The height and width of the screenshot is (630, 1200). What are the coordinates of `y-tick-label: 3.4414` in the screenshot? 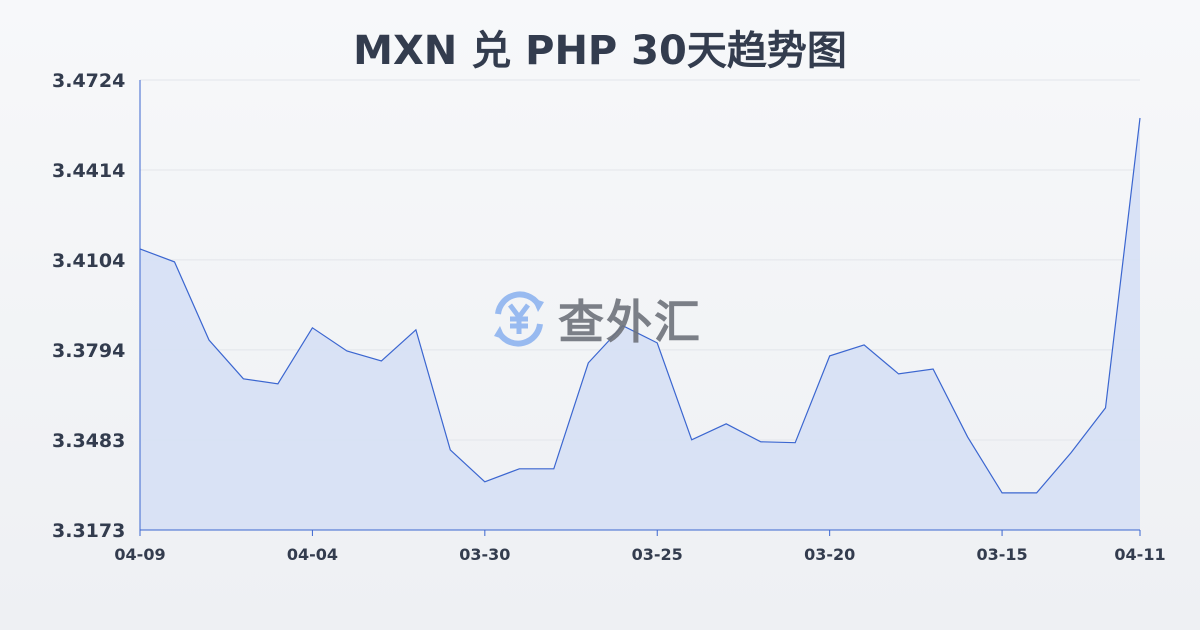 It's located at (88, 171).